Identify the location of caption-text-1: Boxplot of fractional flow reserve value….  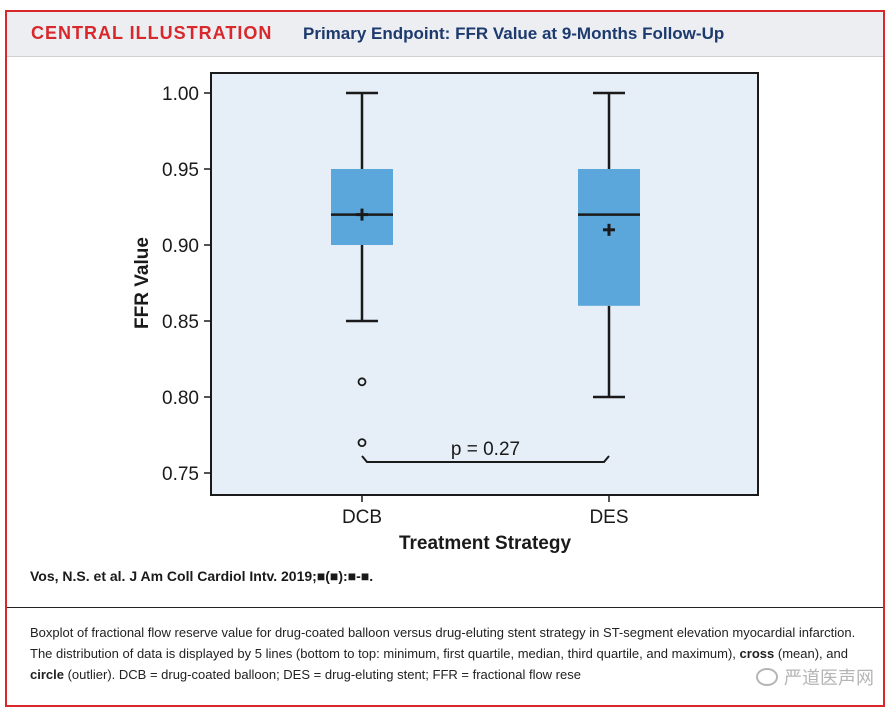
(443, 643).